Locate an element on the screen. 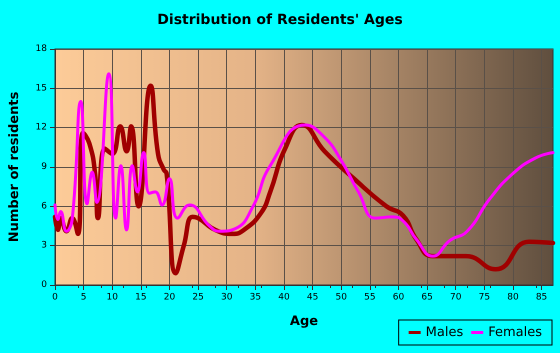  x-tick-label: 75 is located at coordinates (484, 297).